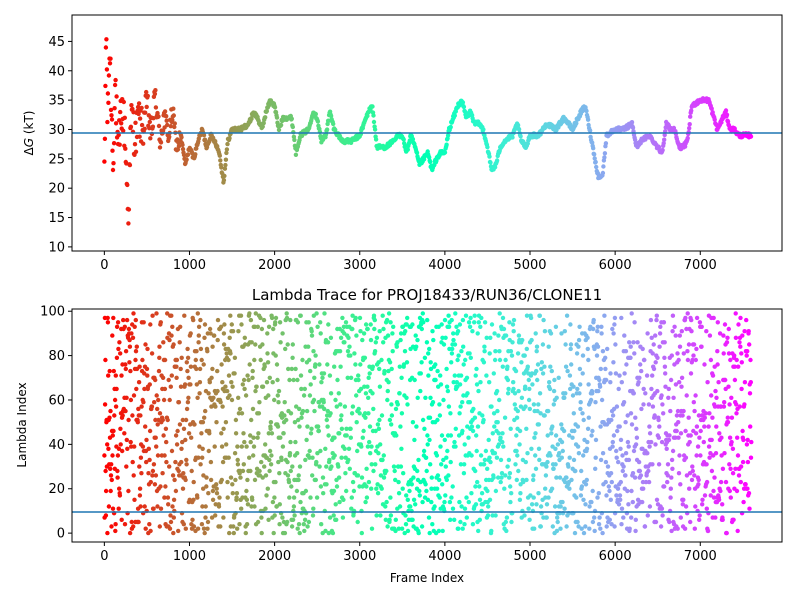 Image resolution: width=800 pixels, height=600 pixels. I want to click on y-tick-label: 35, so click(56, 101).